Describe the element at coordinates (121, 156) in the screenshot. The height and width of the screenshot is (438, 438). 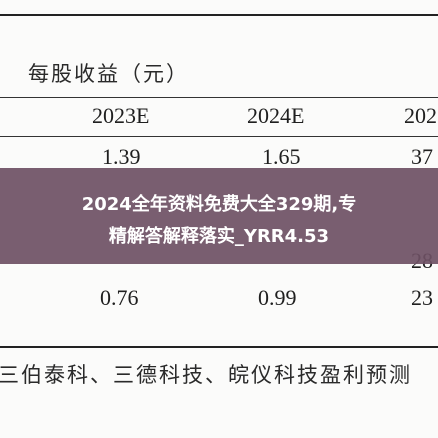
I see `table-cell: 1.39` at that location.